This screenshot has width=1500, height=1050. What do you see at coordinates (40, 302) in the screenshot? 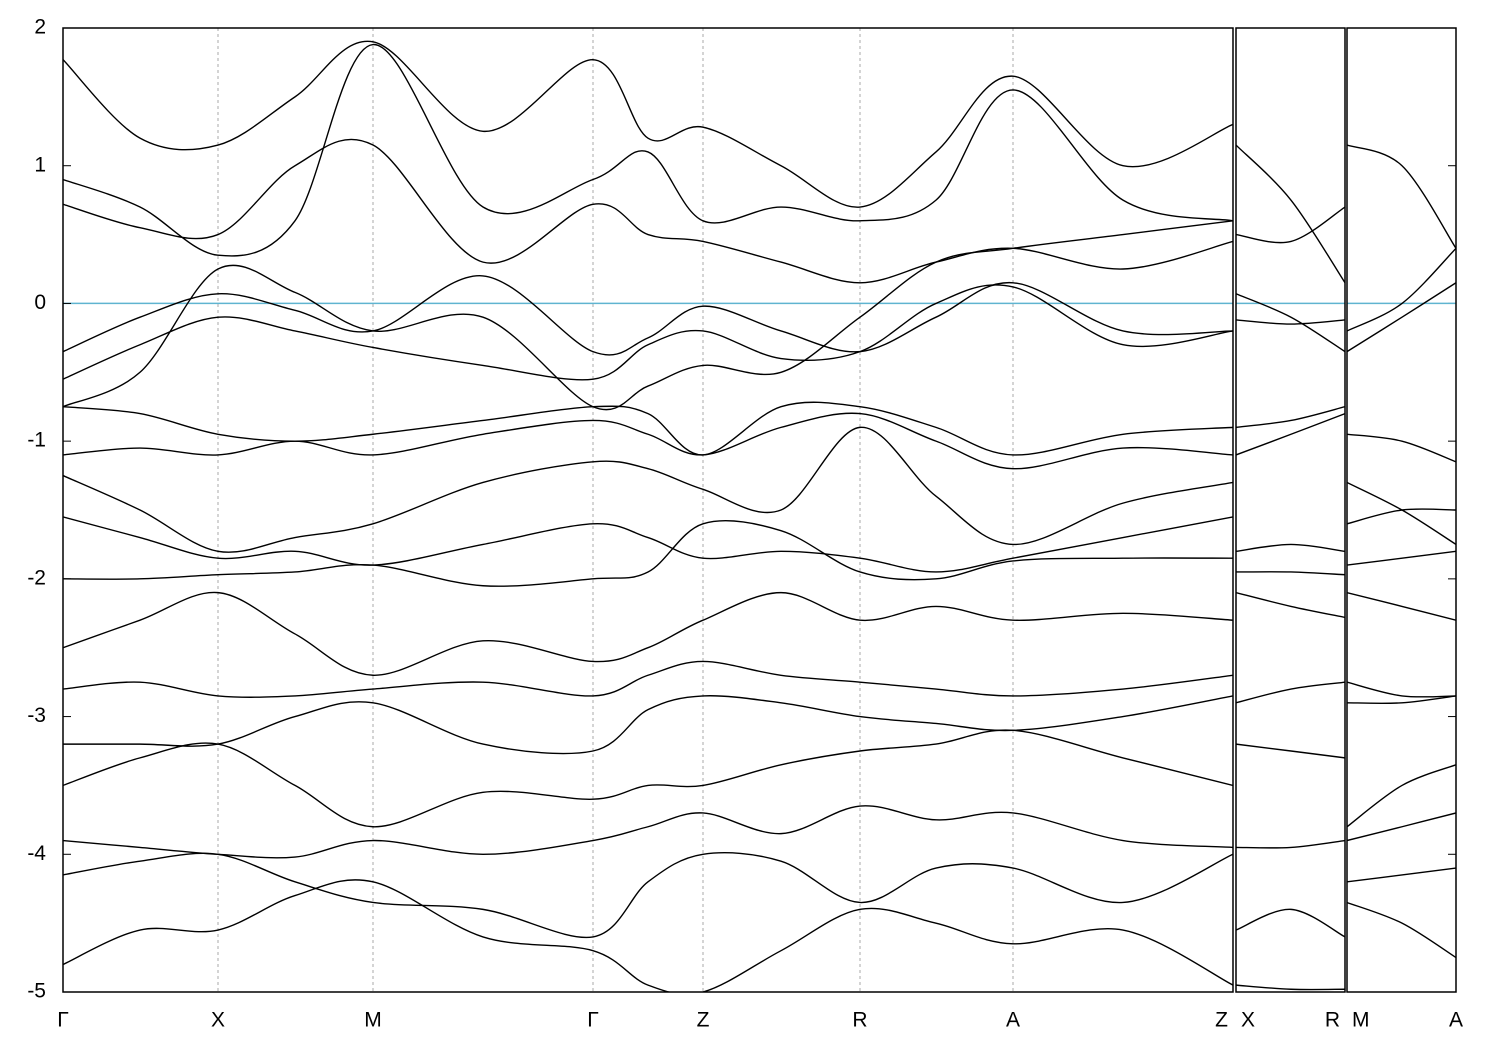
I see `y-tick-label: 0` at bounding box center [40, 302].